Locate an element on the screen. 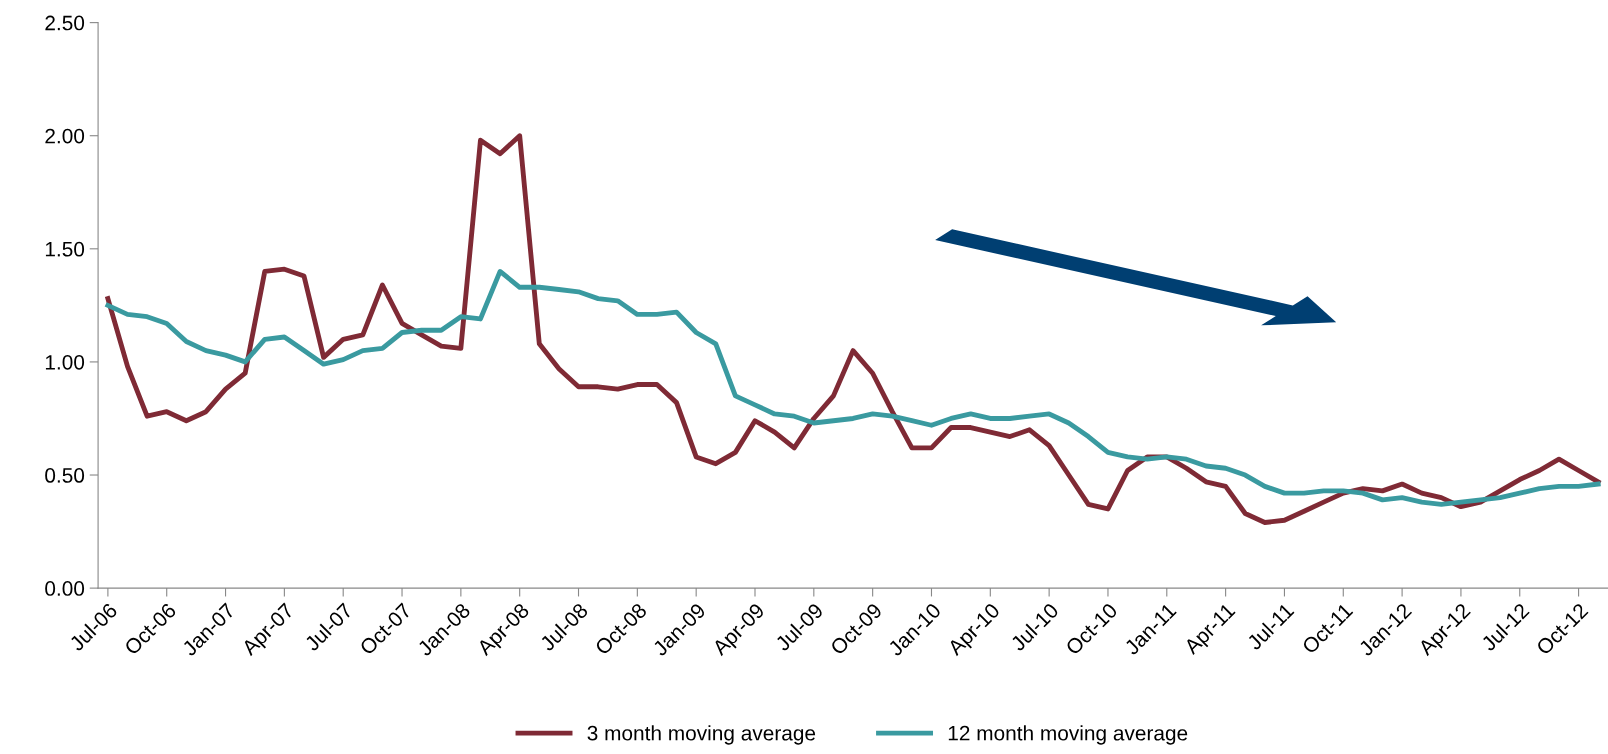 This screenshot has width=1608, height=754. y-tick-label: 1.50 is located at coordinates (65, 249).